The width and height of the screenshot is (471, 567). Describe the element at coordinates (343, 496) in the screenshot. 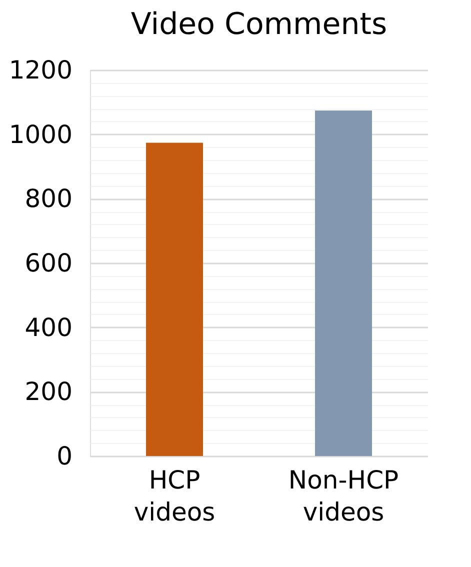

I see `x-tick-label: Non-HCP videos` at that location.